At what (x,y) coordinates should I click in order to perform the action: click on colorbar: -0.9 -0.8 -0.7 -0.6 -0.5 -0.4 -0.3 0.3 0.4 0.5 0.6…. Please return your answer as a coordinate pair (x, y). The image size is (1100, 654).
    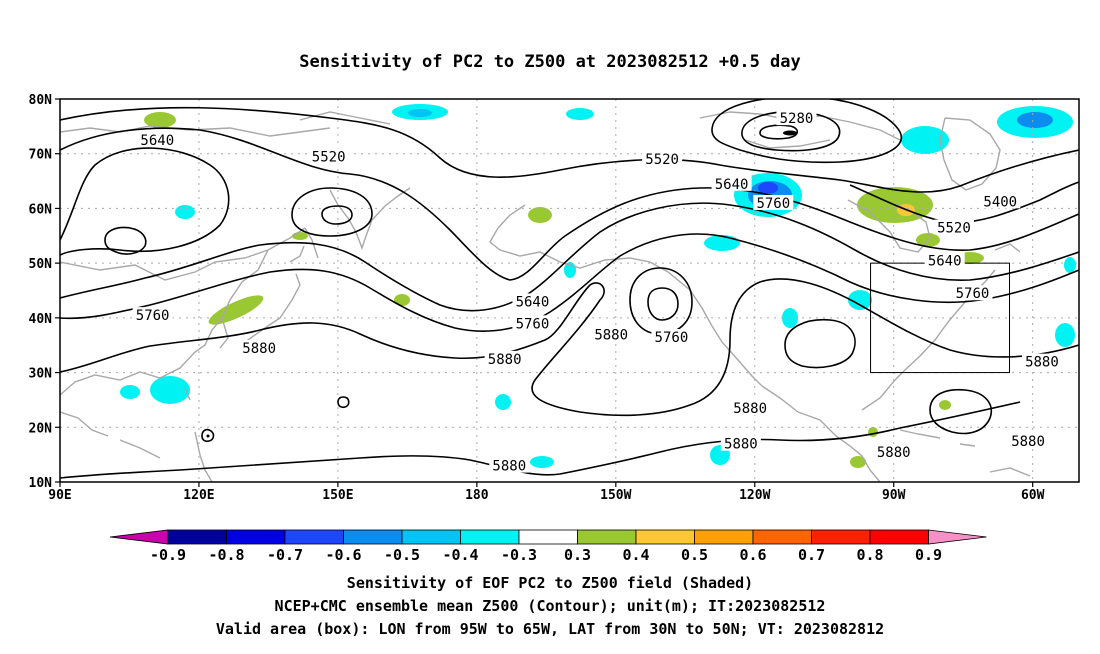
    Looking at the image, I should click on (548, 546).